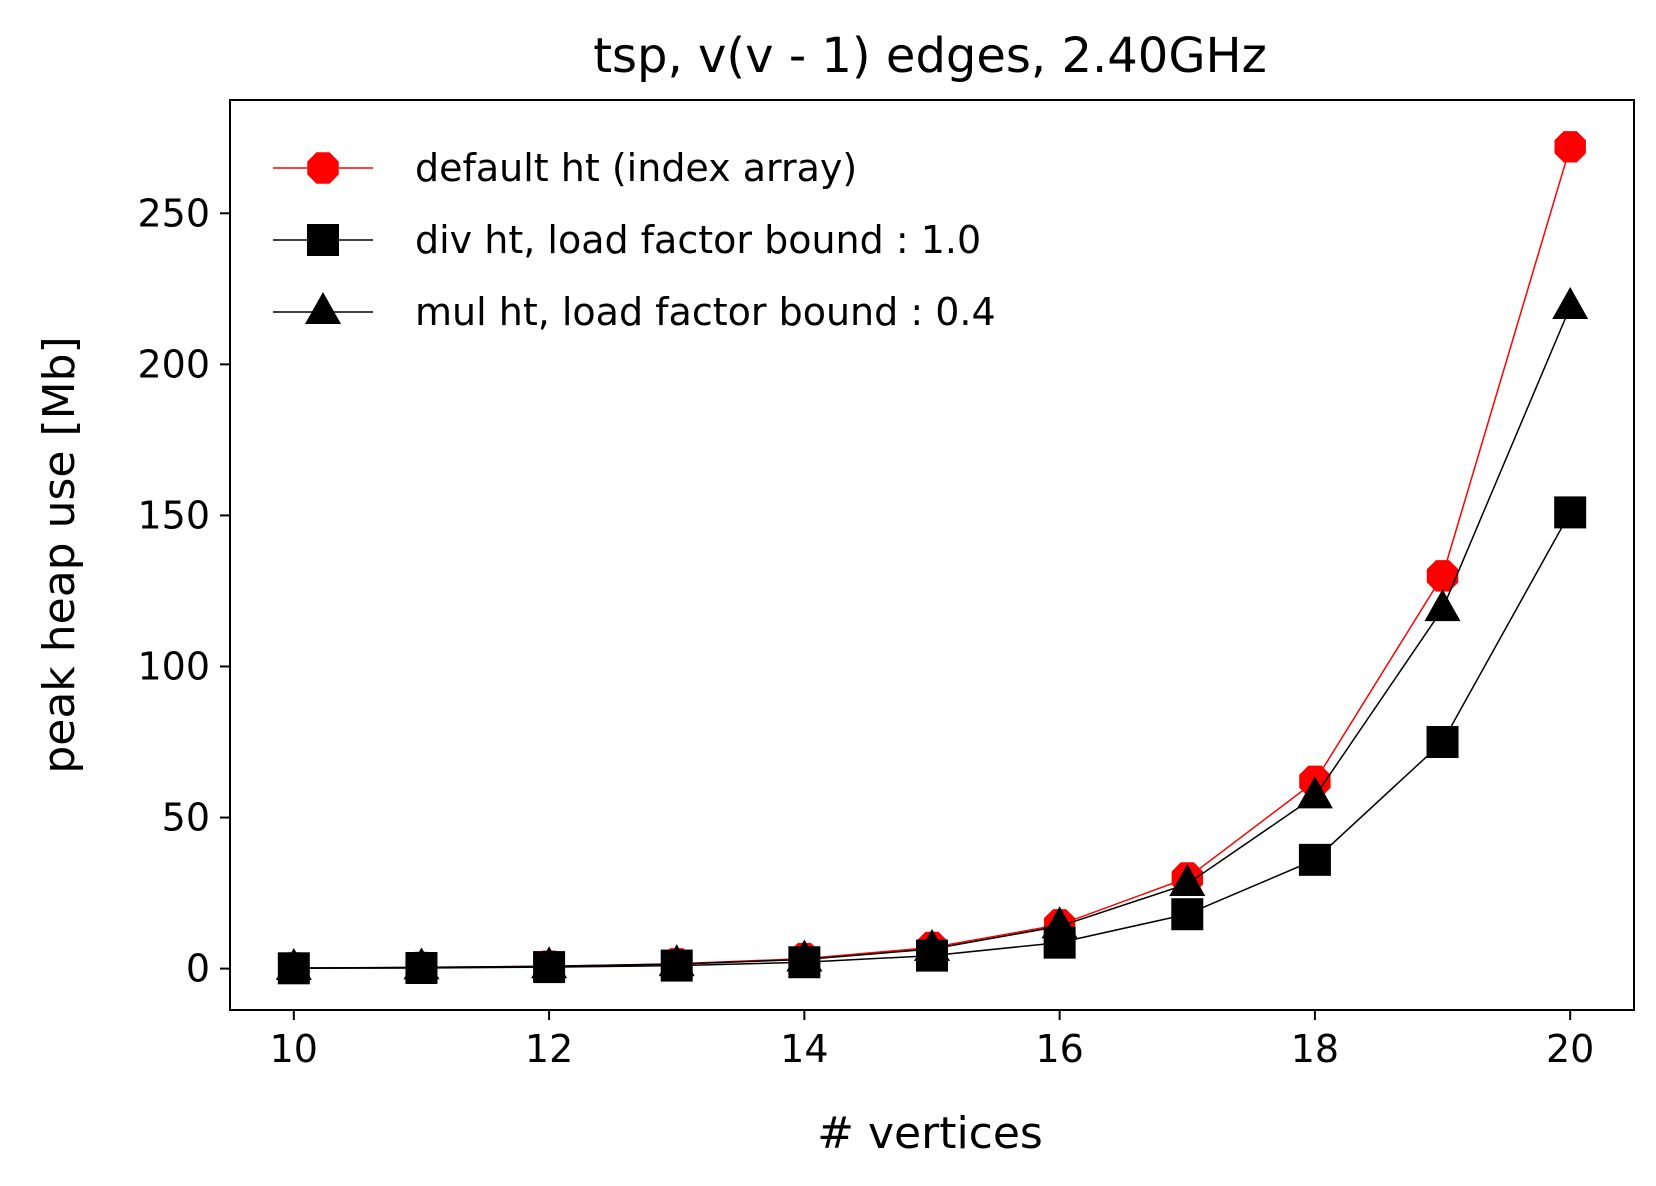  Describe the element at coordinates (198, 969) in the screenshot. I see `y-tick-label: 0` at that location.